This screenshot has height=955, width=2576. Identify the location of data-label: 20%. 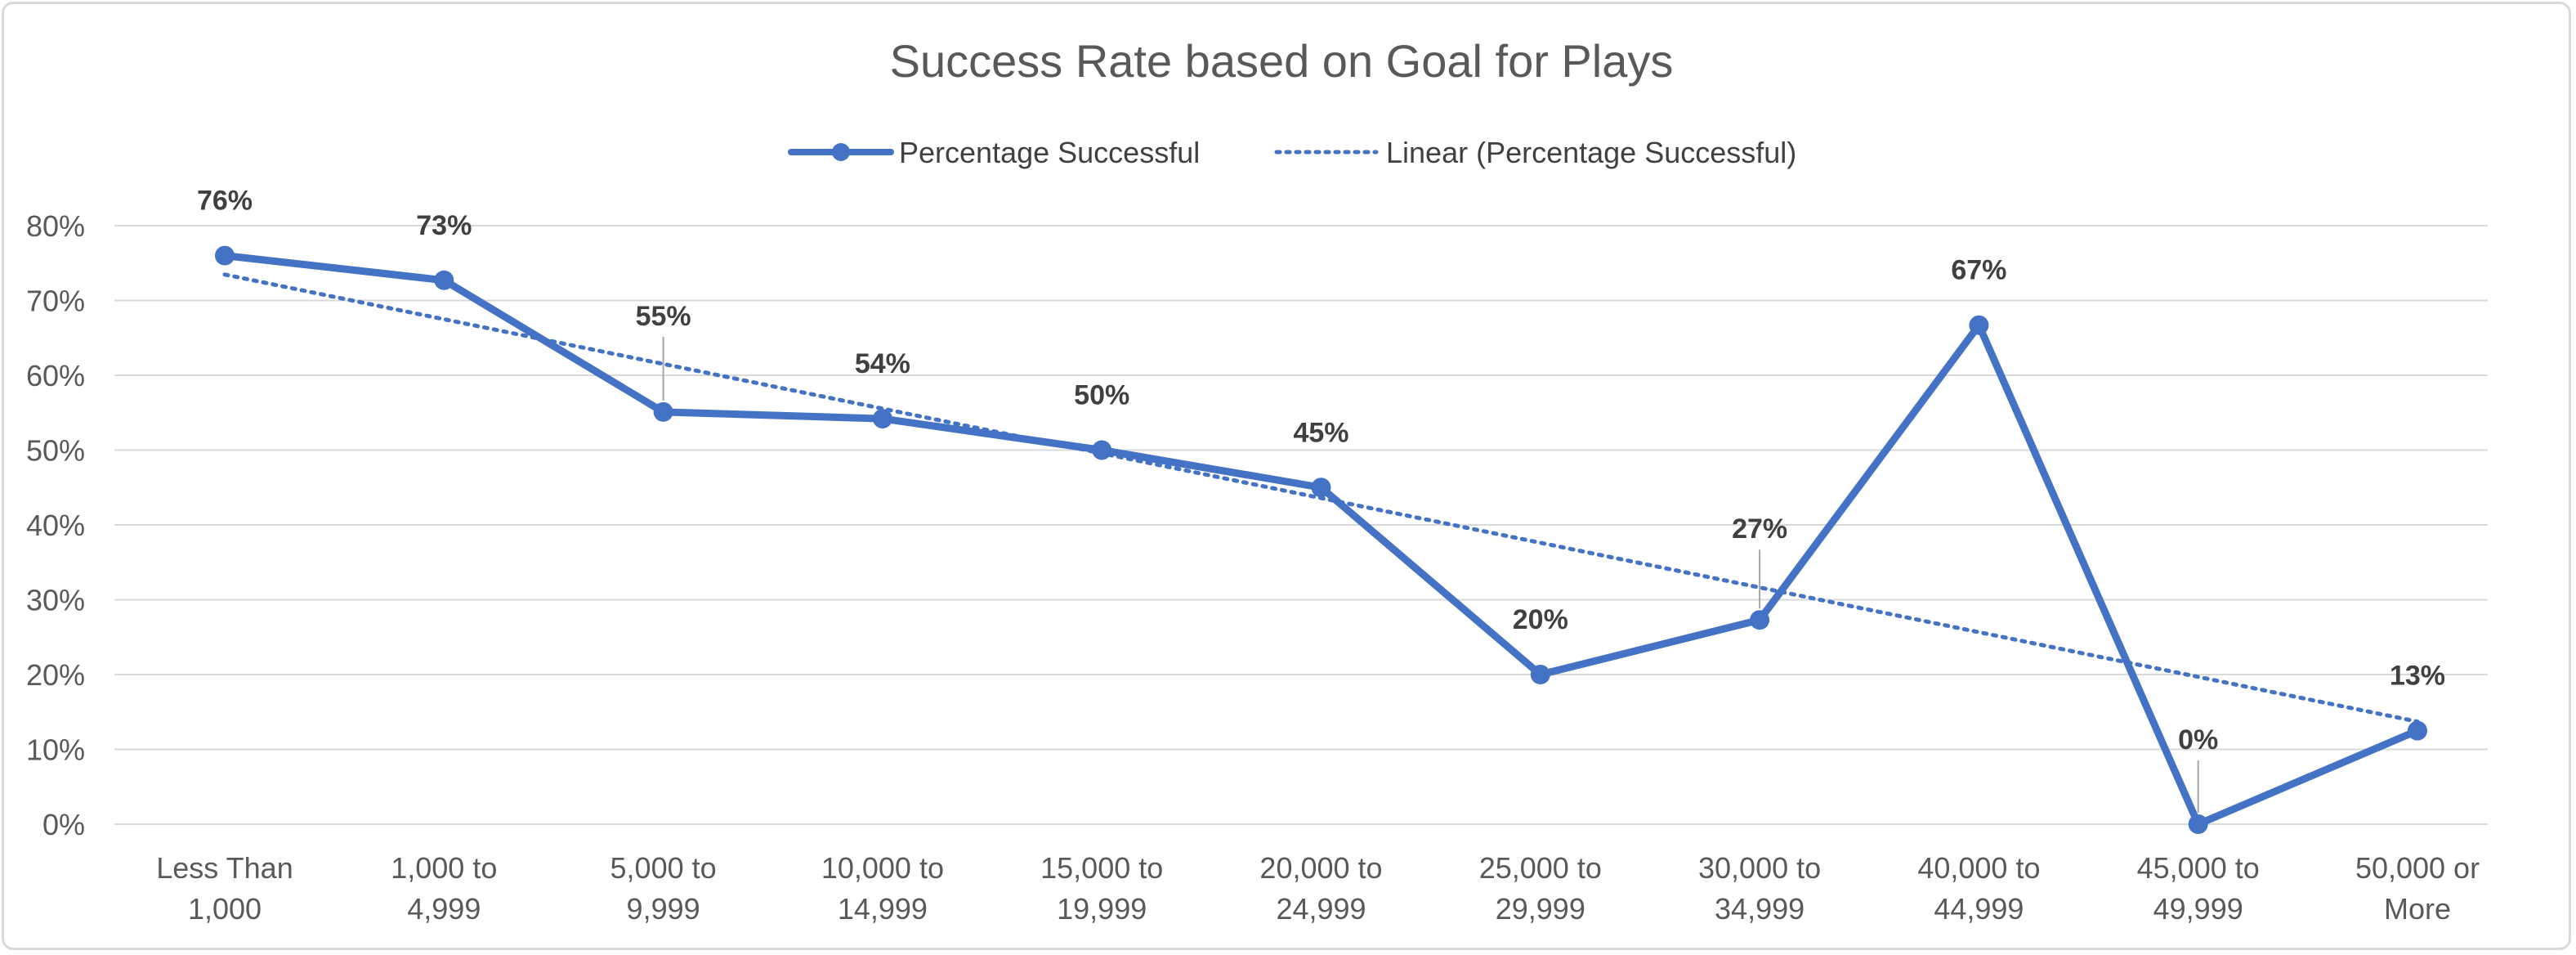
(1540, 619).